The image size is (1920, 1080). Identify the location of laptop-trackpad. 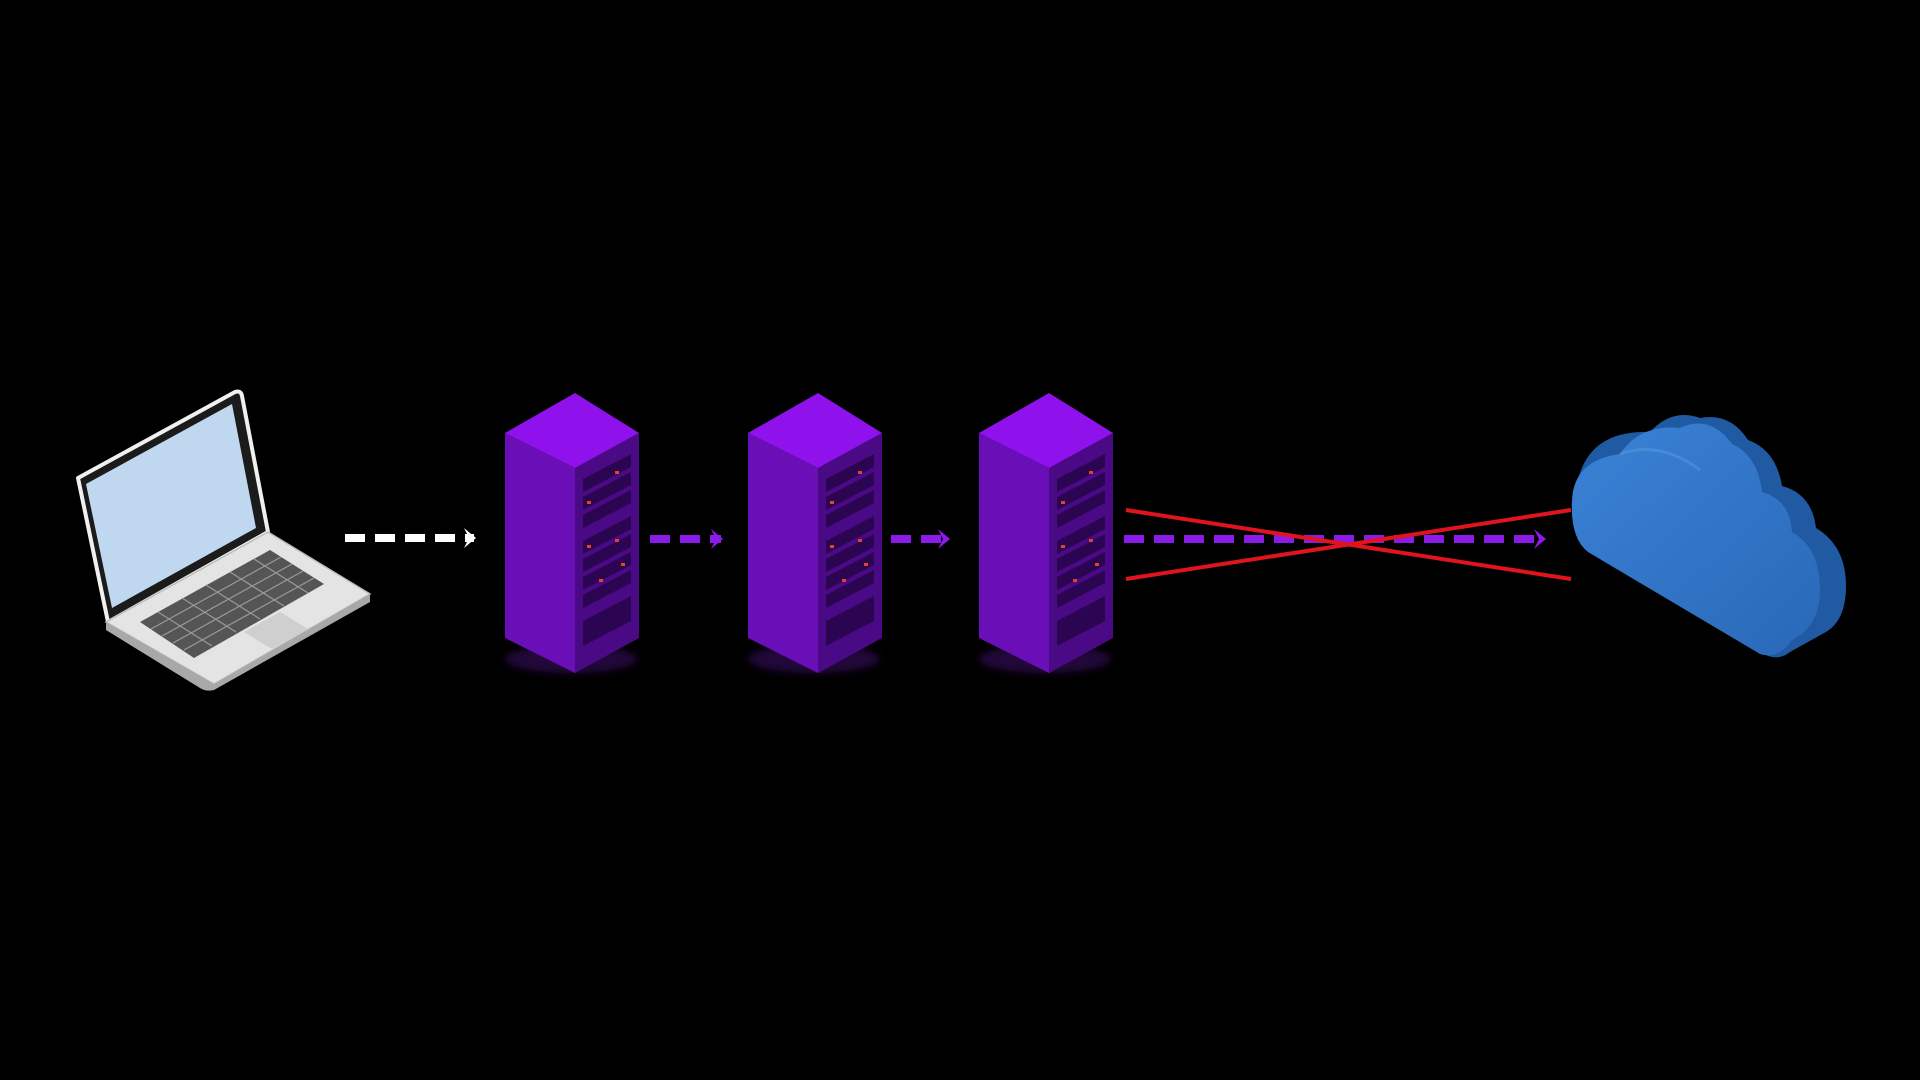
(276, 630).